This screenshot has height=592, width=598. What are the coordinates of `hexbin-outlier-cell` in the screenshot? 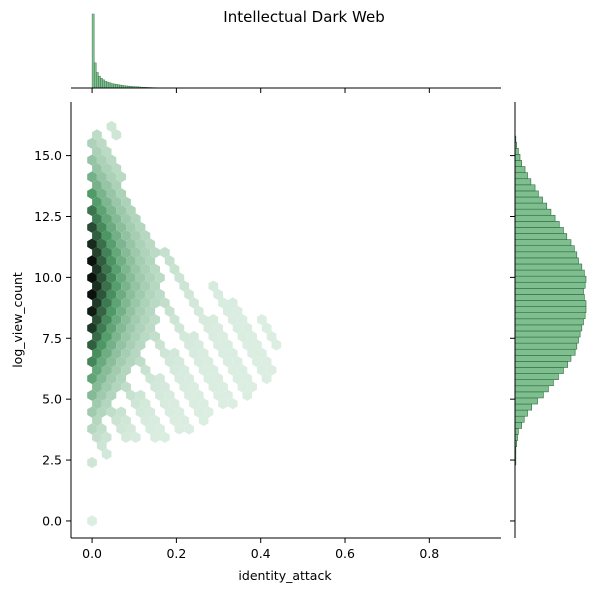 It's located at (92, 521).